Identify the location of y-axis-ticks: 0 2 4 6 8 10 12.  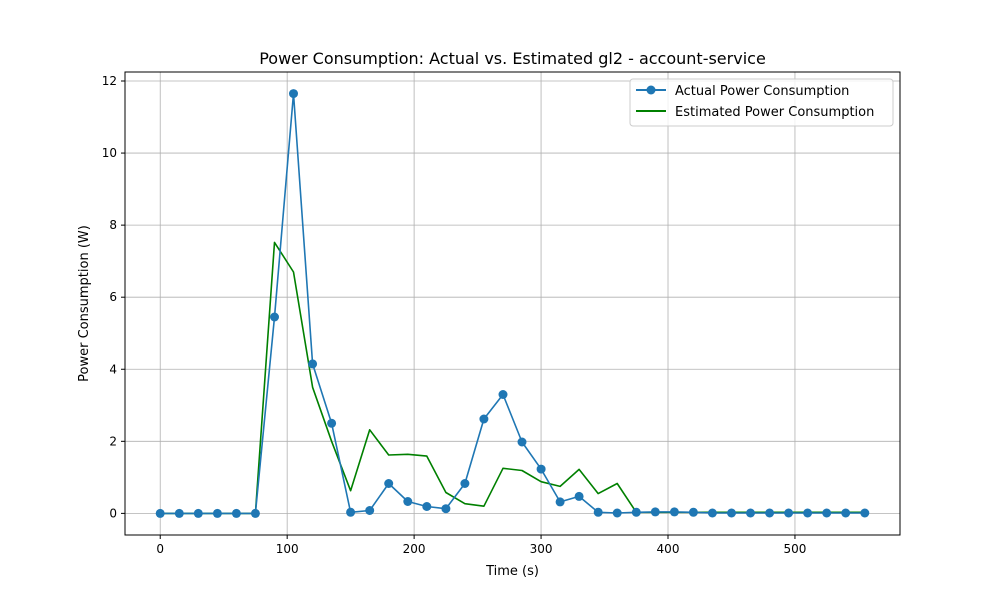
(113, 297).